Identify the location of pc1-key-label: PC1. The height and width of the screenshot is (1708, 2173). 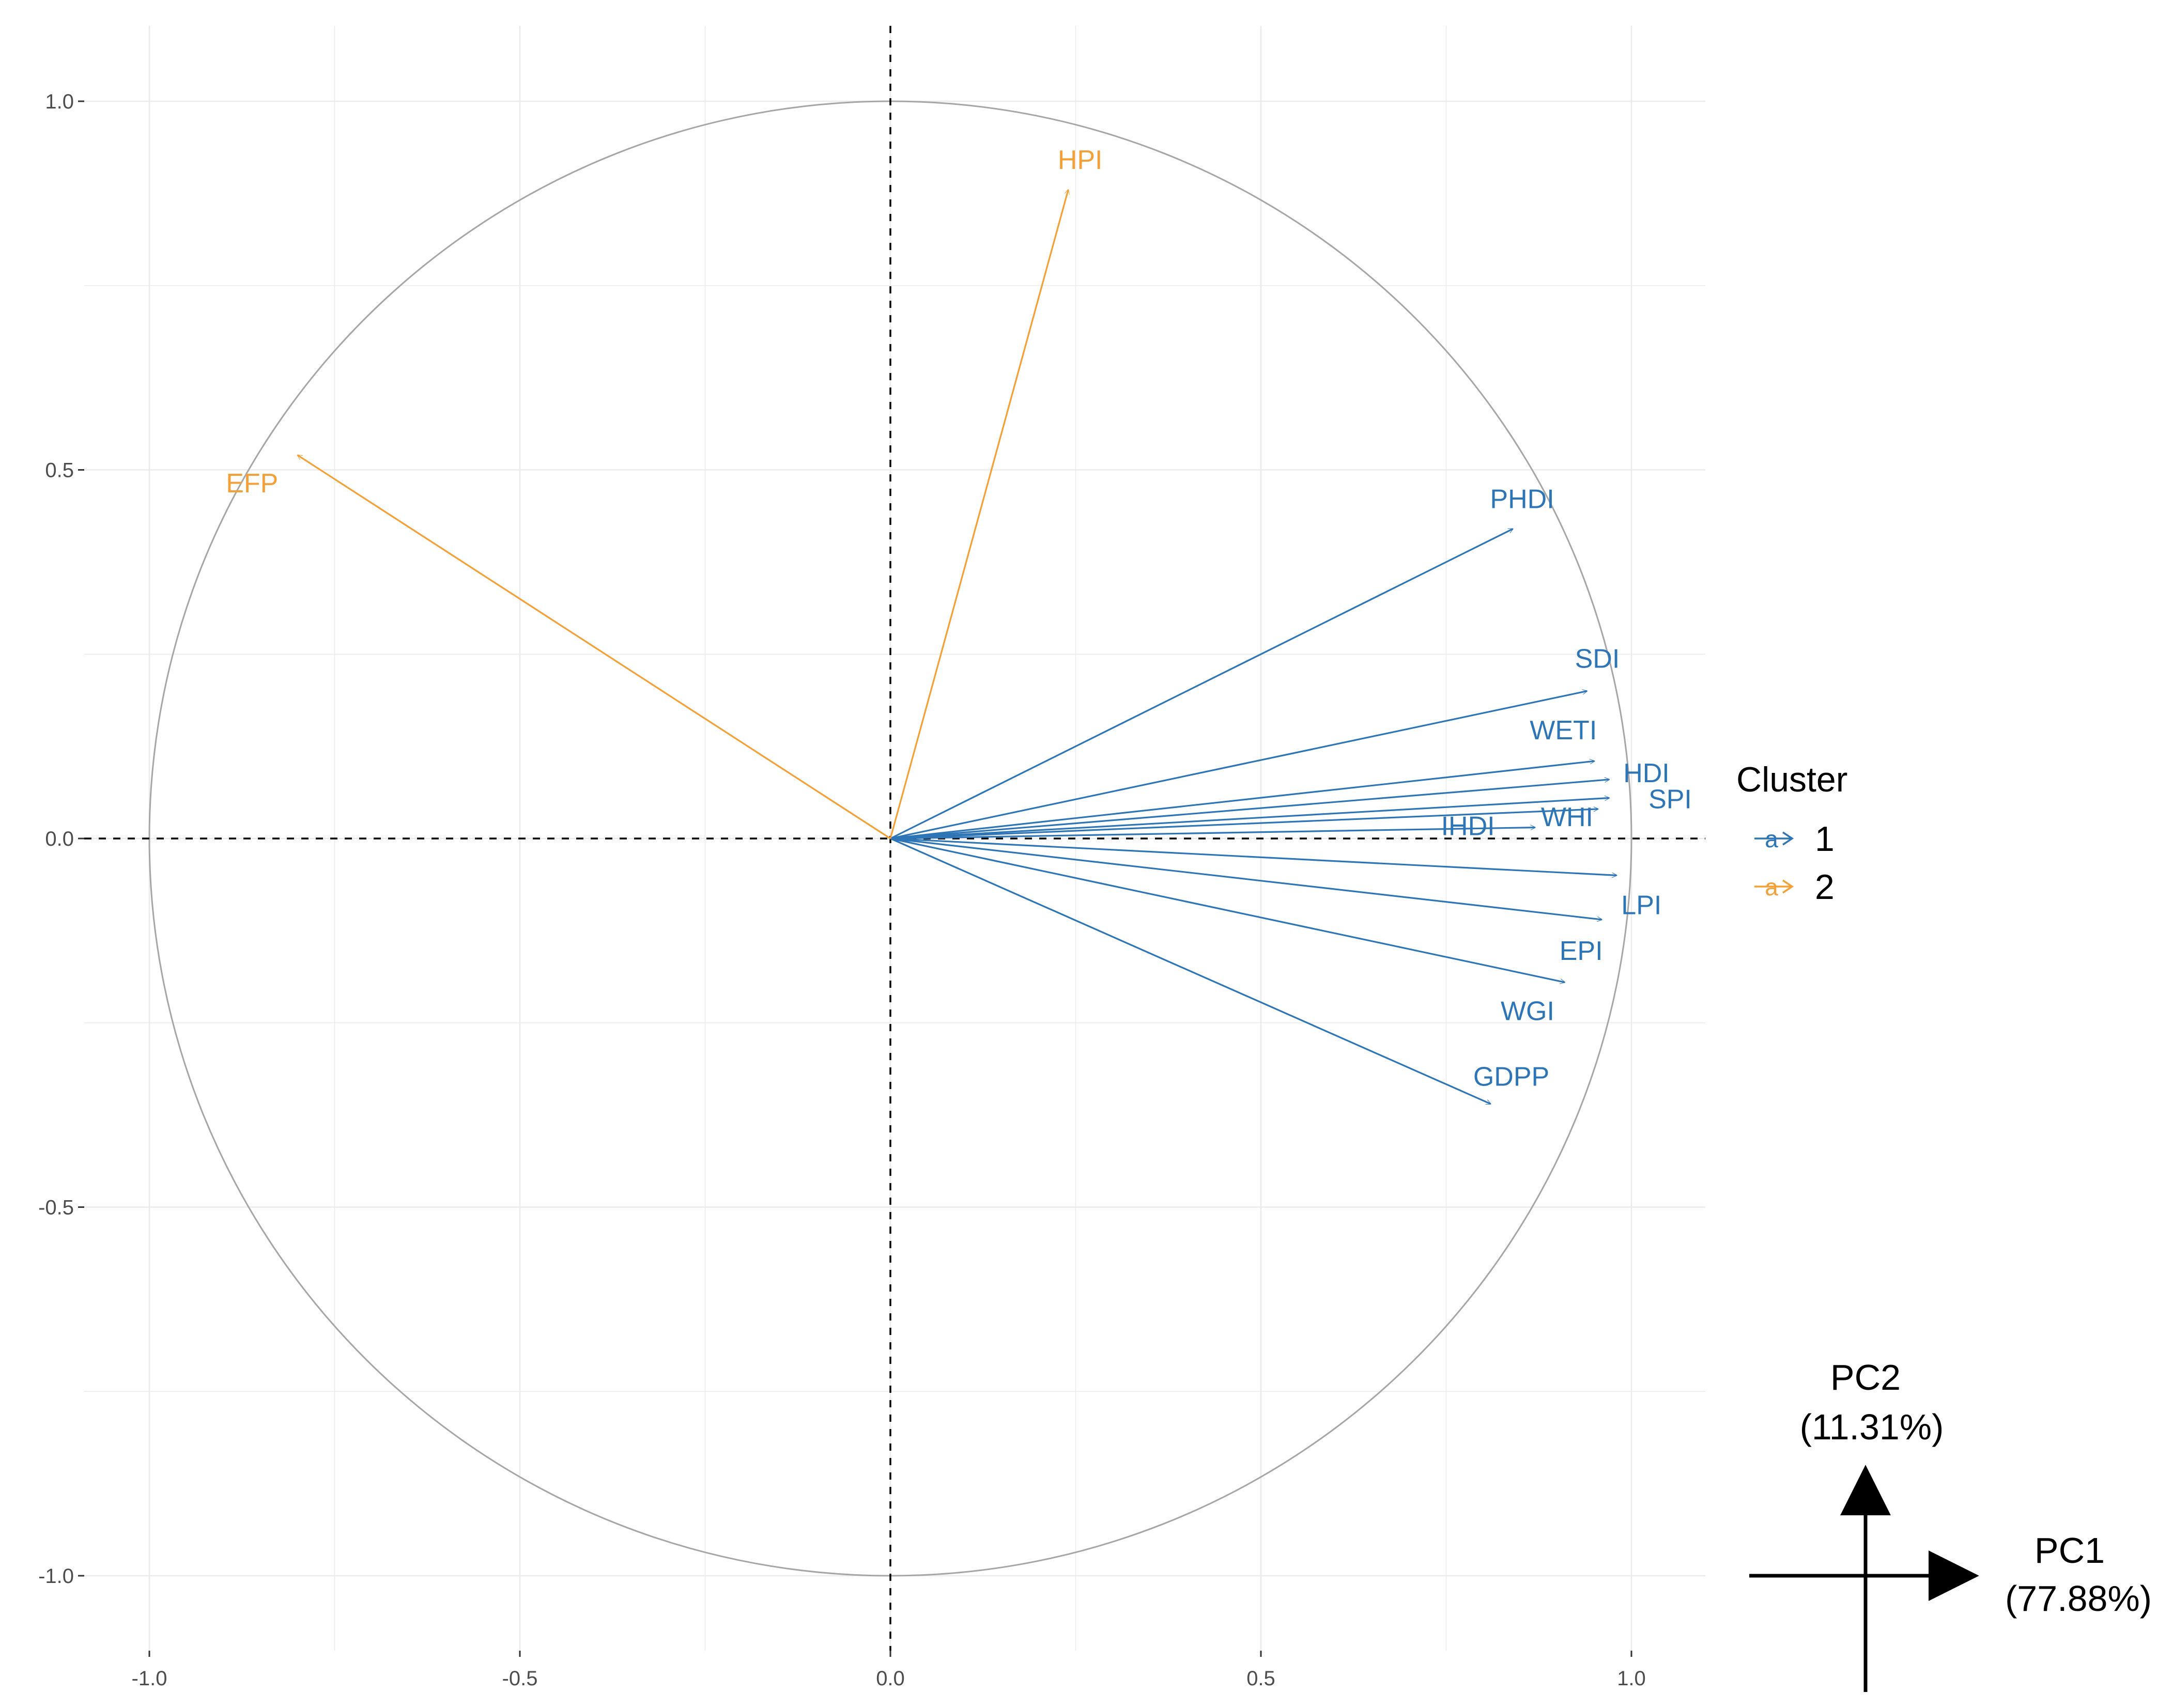
(2070, 1550).